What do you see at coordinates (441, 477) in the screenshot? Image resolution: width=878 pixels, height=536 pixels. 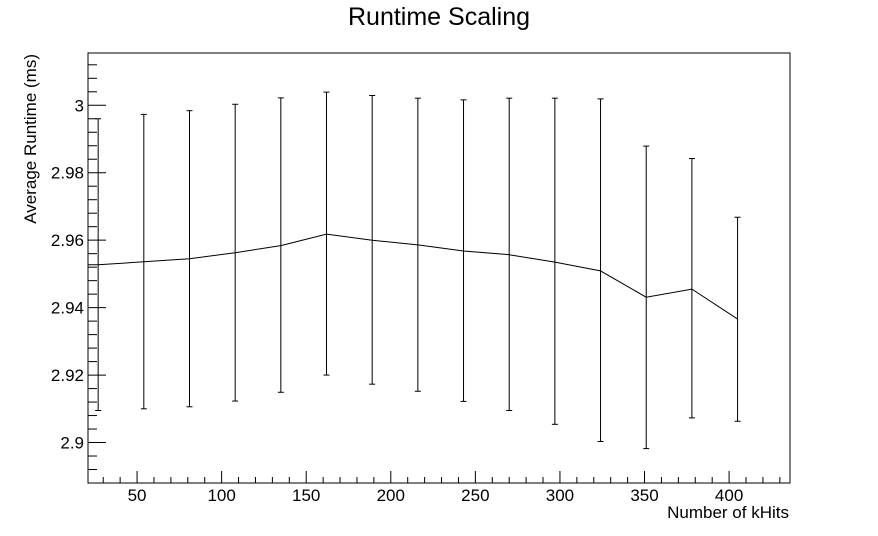 I see `x-axis-ticks` at bounding box center [441, 477].